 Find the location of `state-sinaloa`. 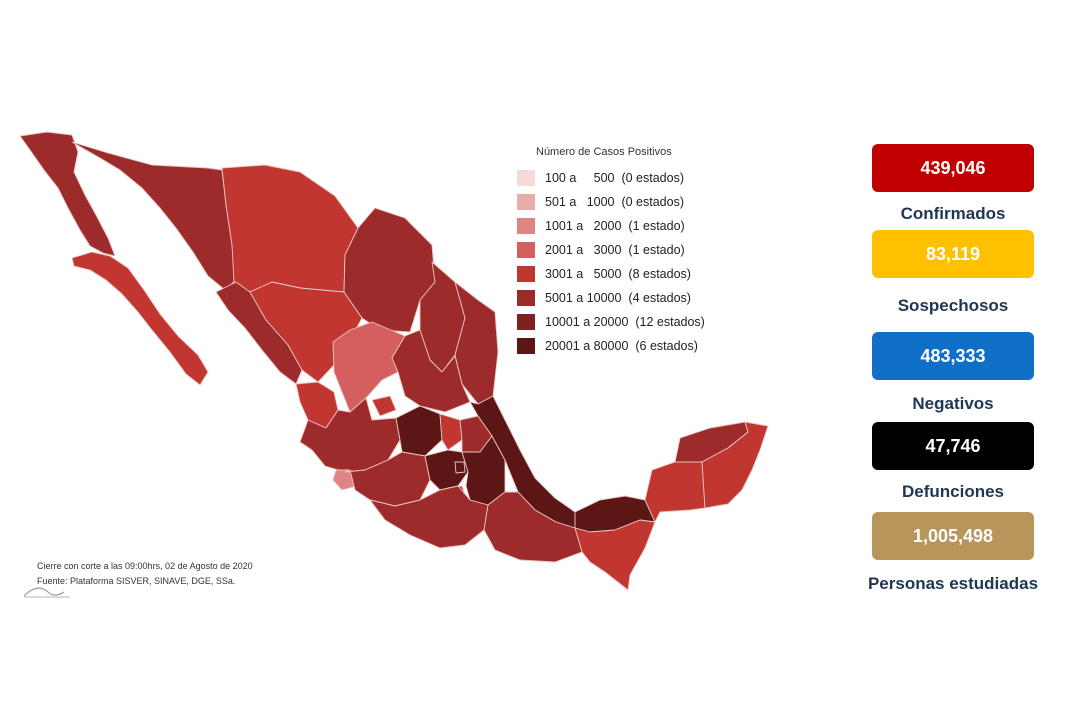

state-sinaloa is located at coordinates (259, 333).